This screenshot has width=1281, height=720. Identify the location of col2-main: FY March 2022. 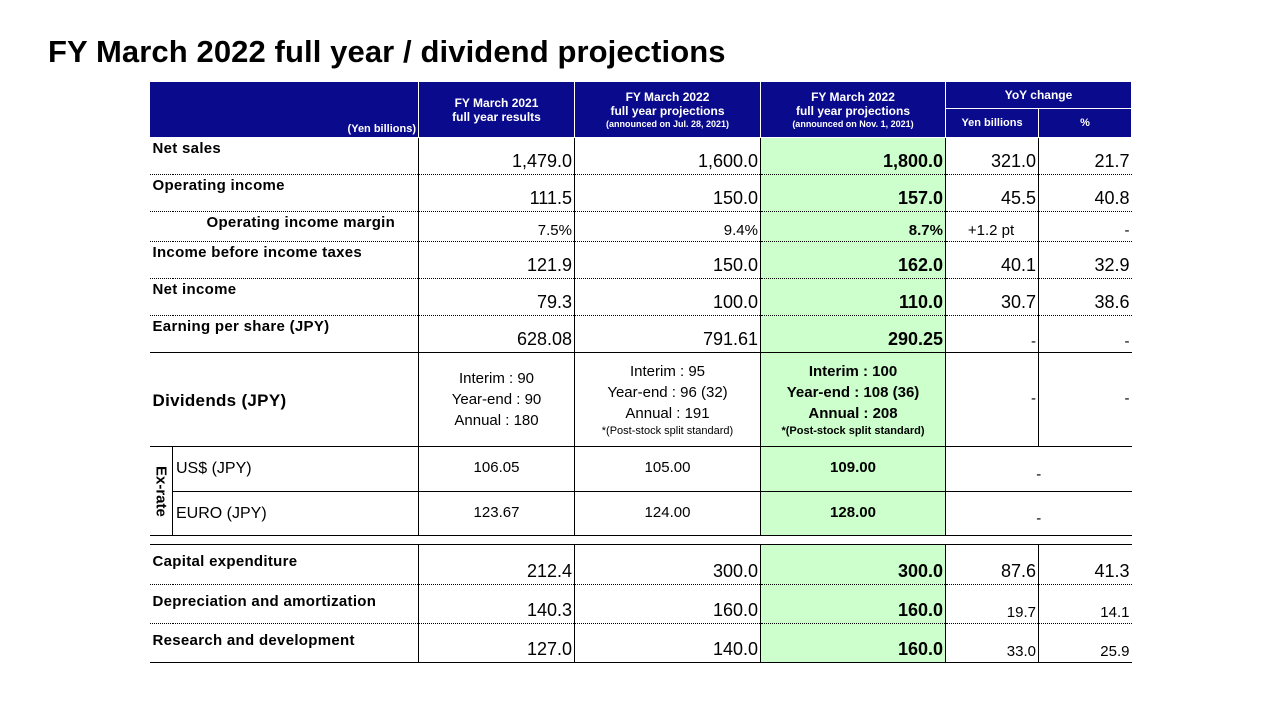
(667, 96).